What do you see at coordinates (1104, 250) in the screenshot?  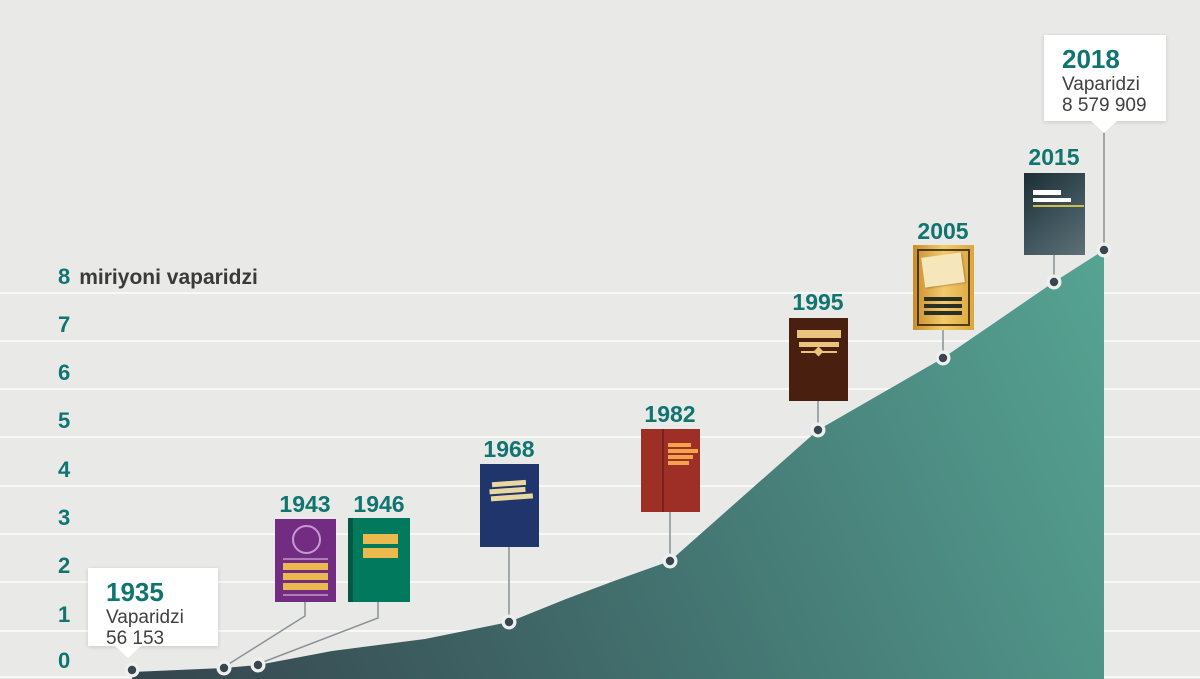 I see `marker-2018` at bounding box center [1104, 250].